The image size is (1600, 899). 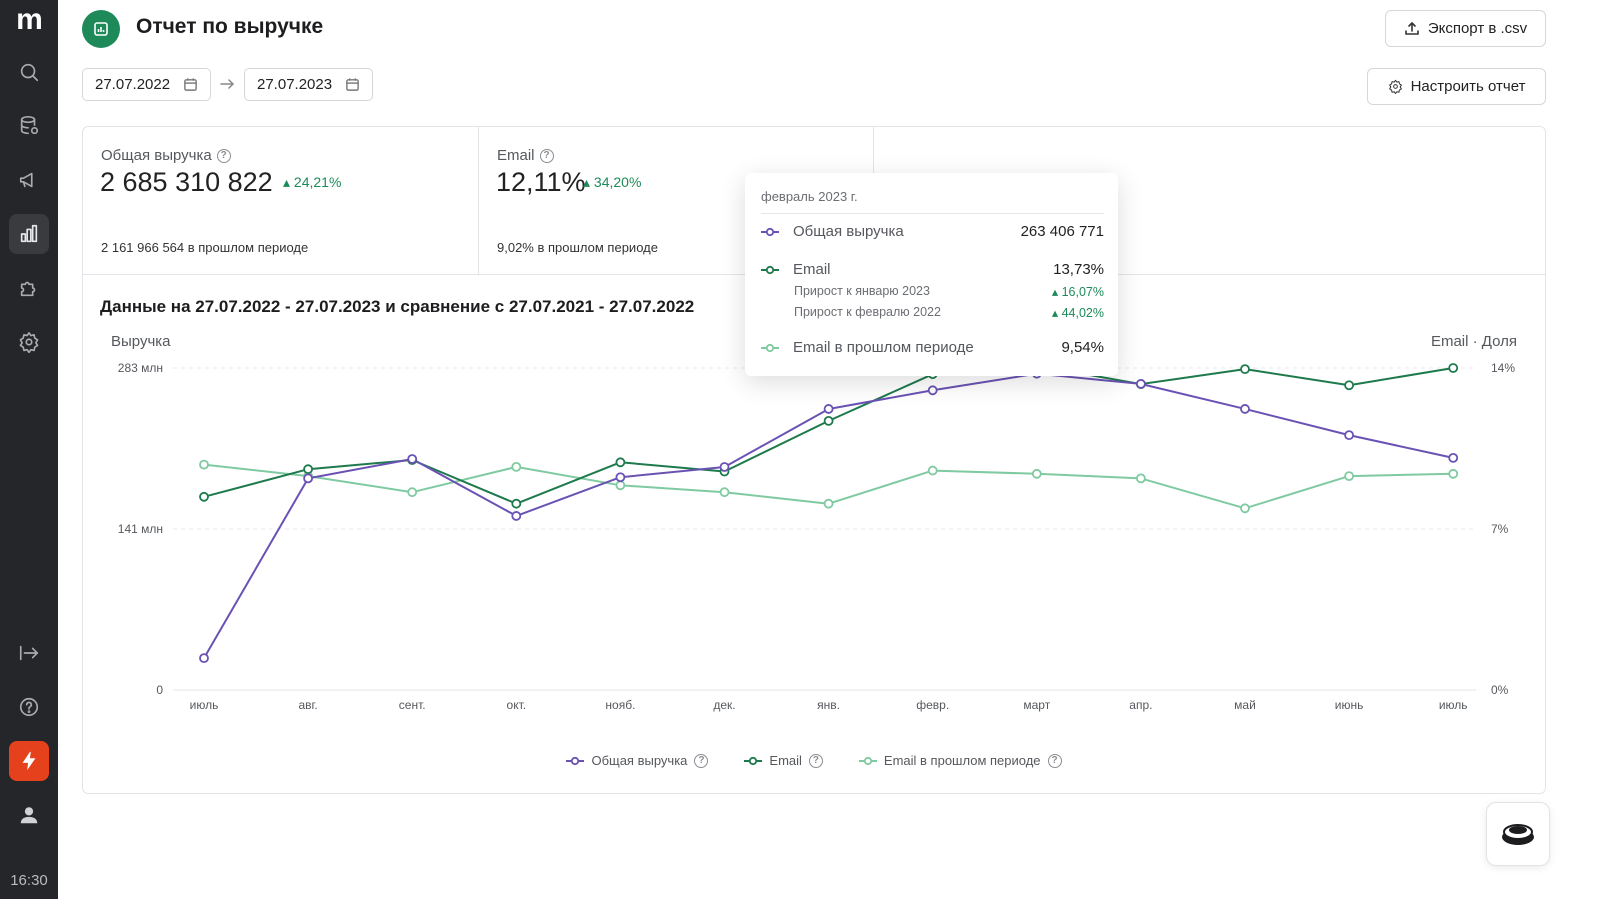 What do you see at coordinates (295, 84) in the screenshot?
I see `date-to-value: 27.07.2023` at bounding box center [295, 84].